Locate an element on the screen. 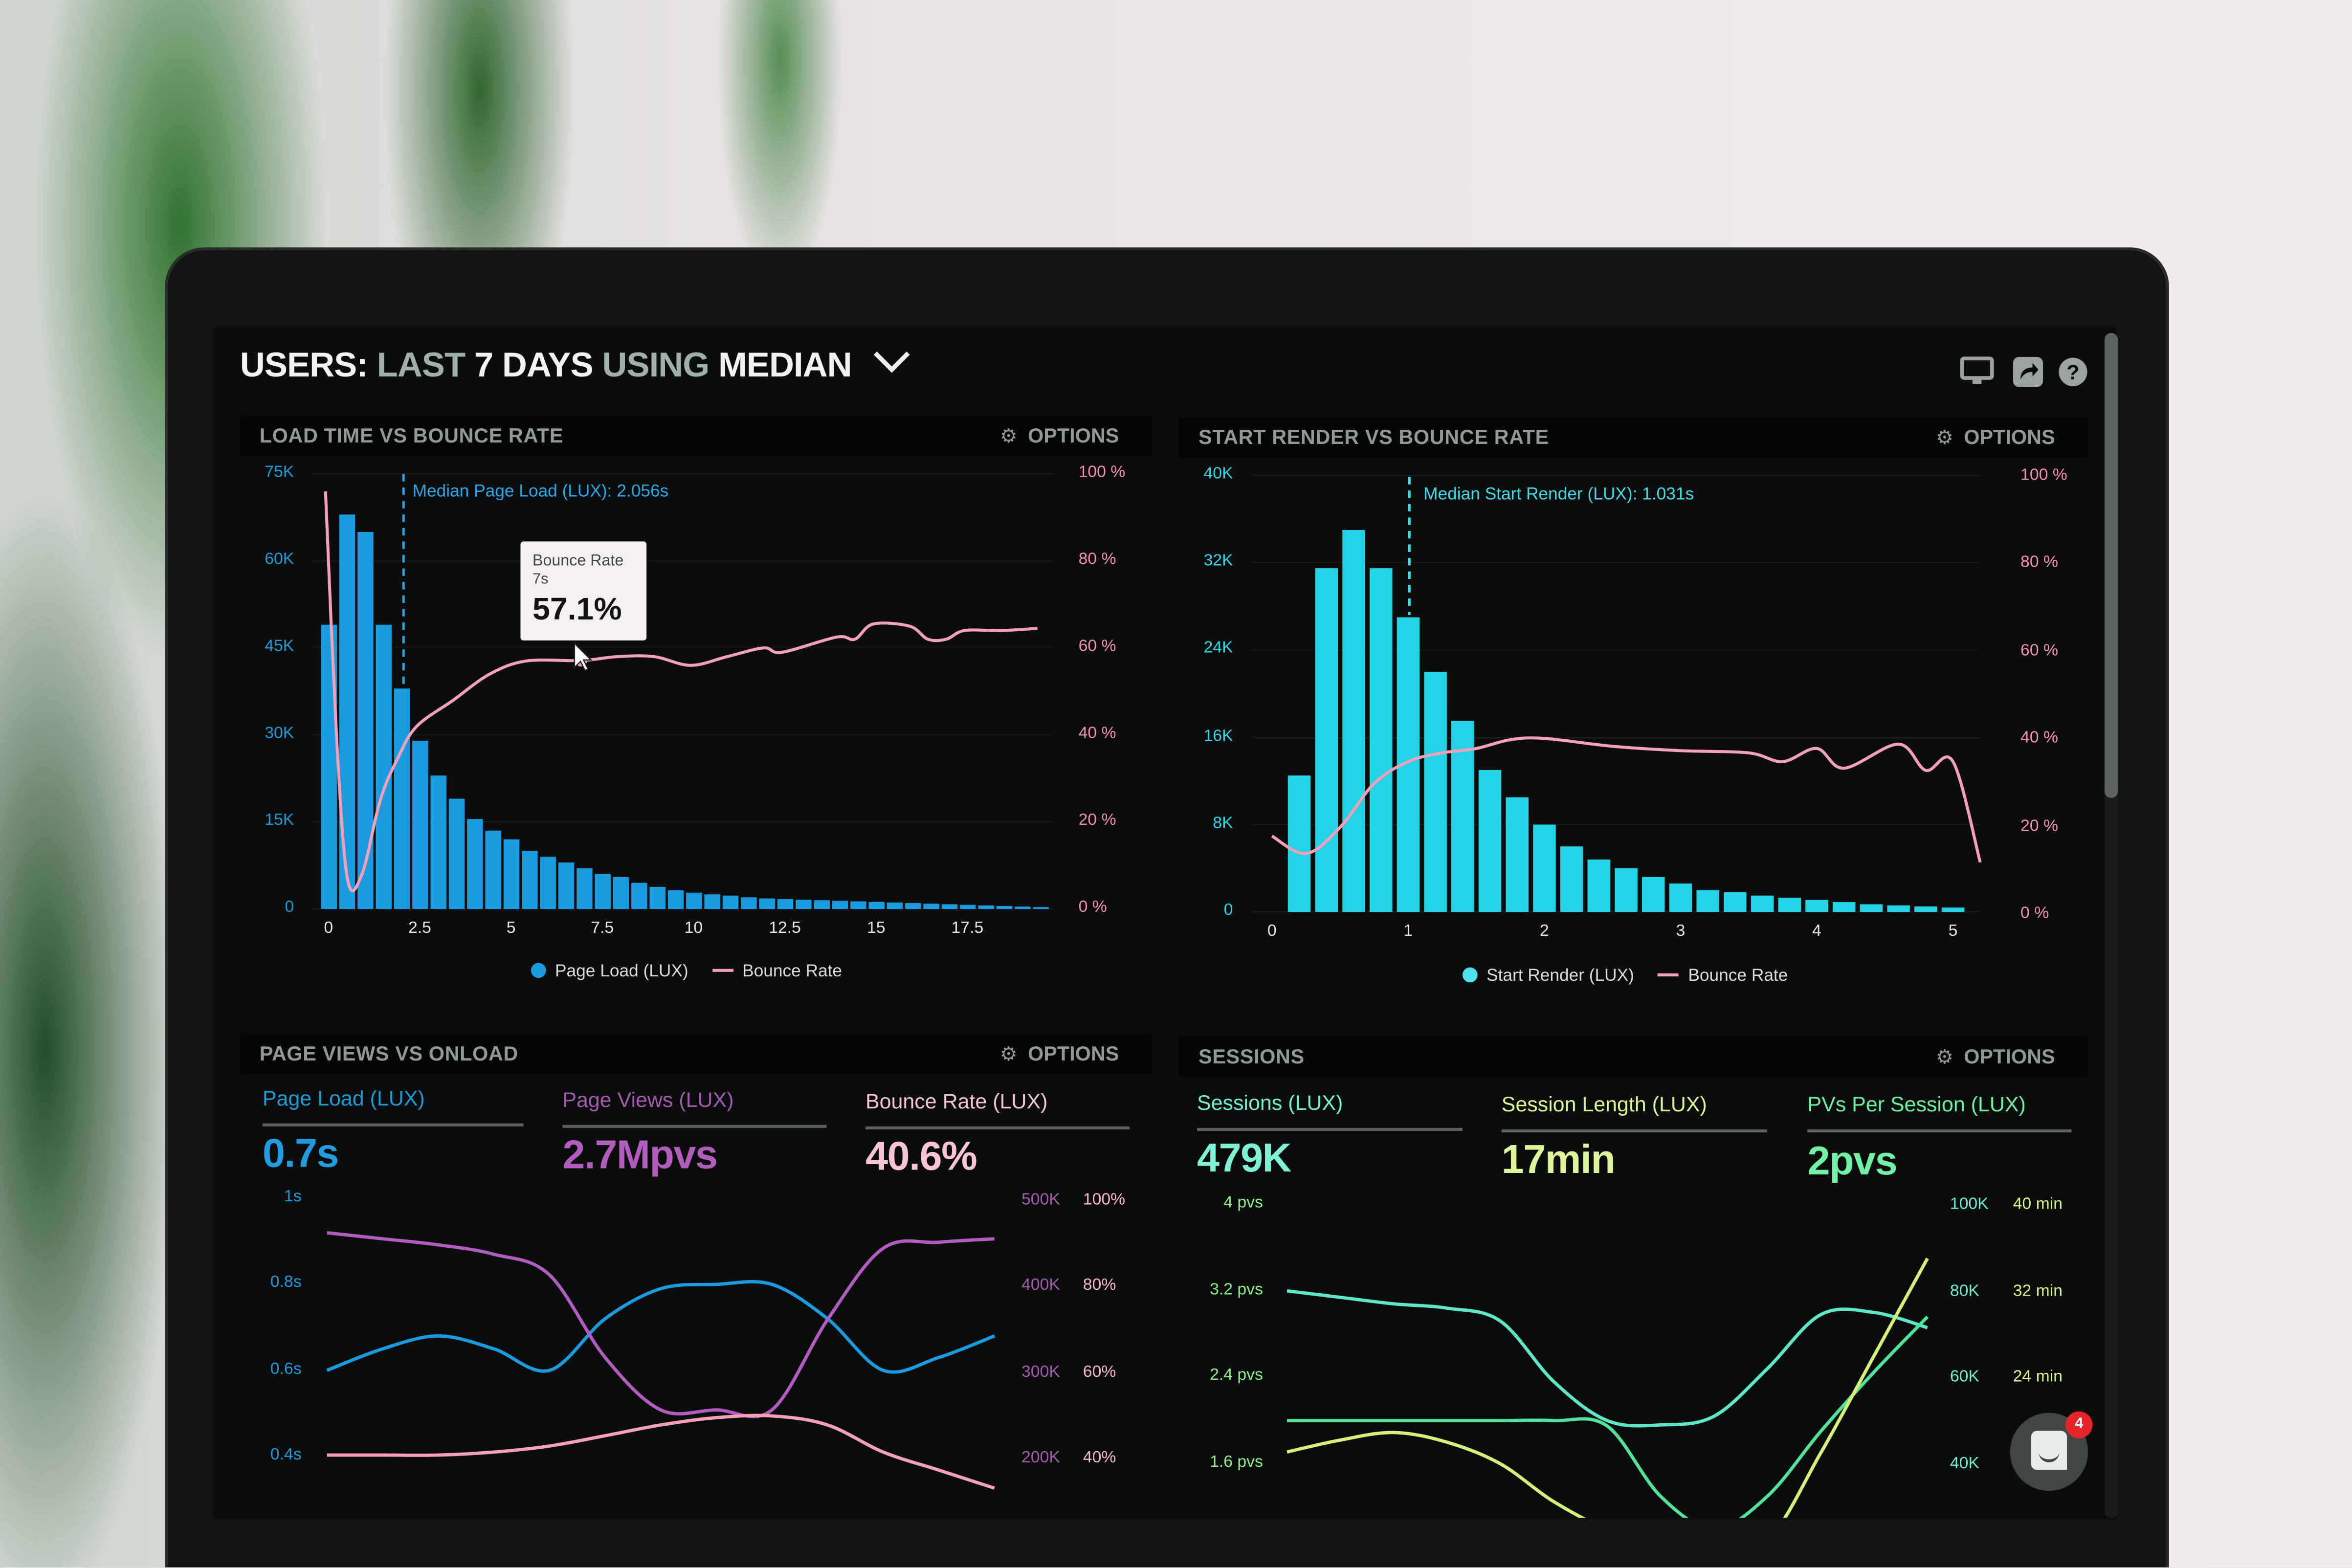 Image resolution: width=2352 pixels, height=1568 pixels. x-tick: 3 is located at coordinates (1681, 931).